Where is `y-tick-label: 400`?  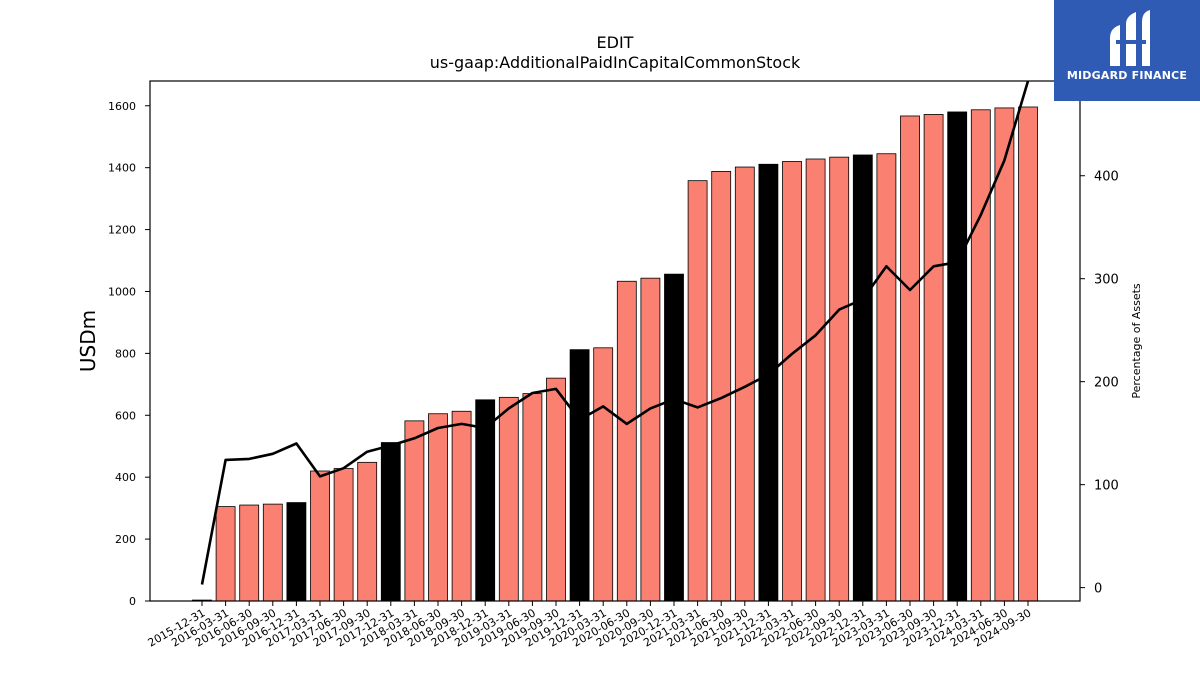 y-tick-label: 400 is located at coordinates (125, 477).